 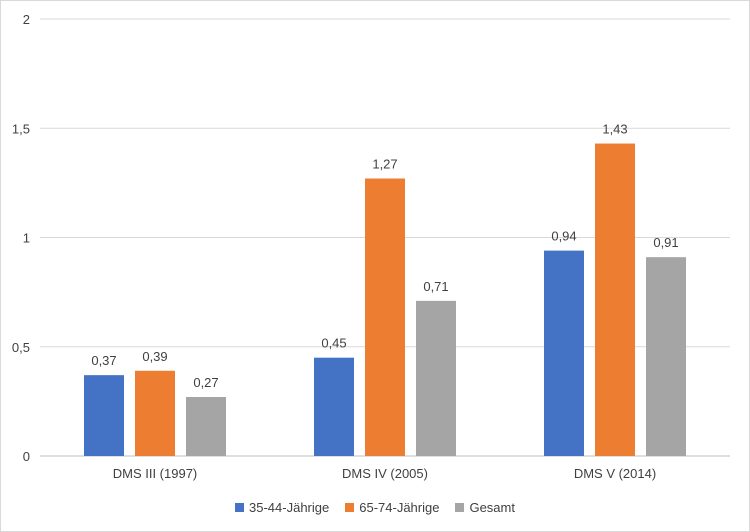 I want to click on legend-label: Gesamt, so click(x=492, y=507).